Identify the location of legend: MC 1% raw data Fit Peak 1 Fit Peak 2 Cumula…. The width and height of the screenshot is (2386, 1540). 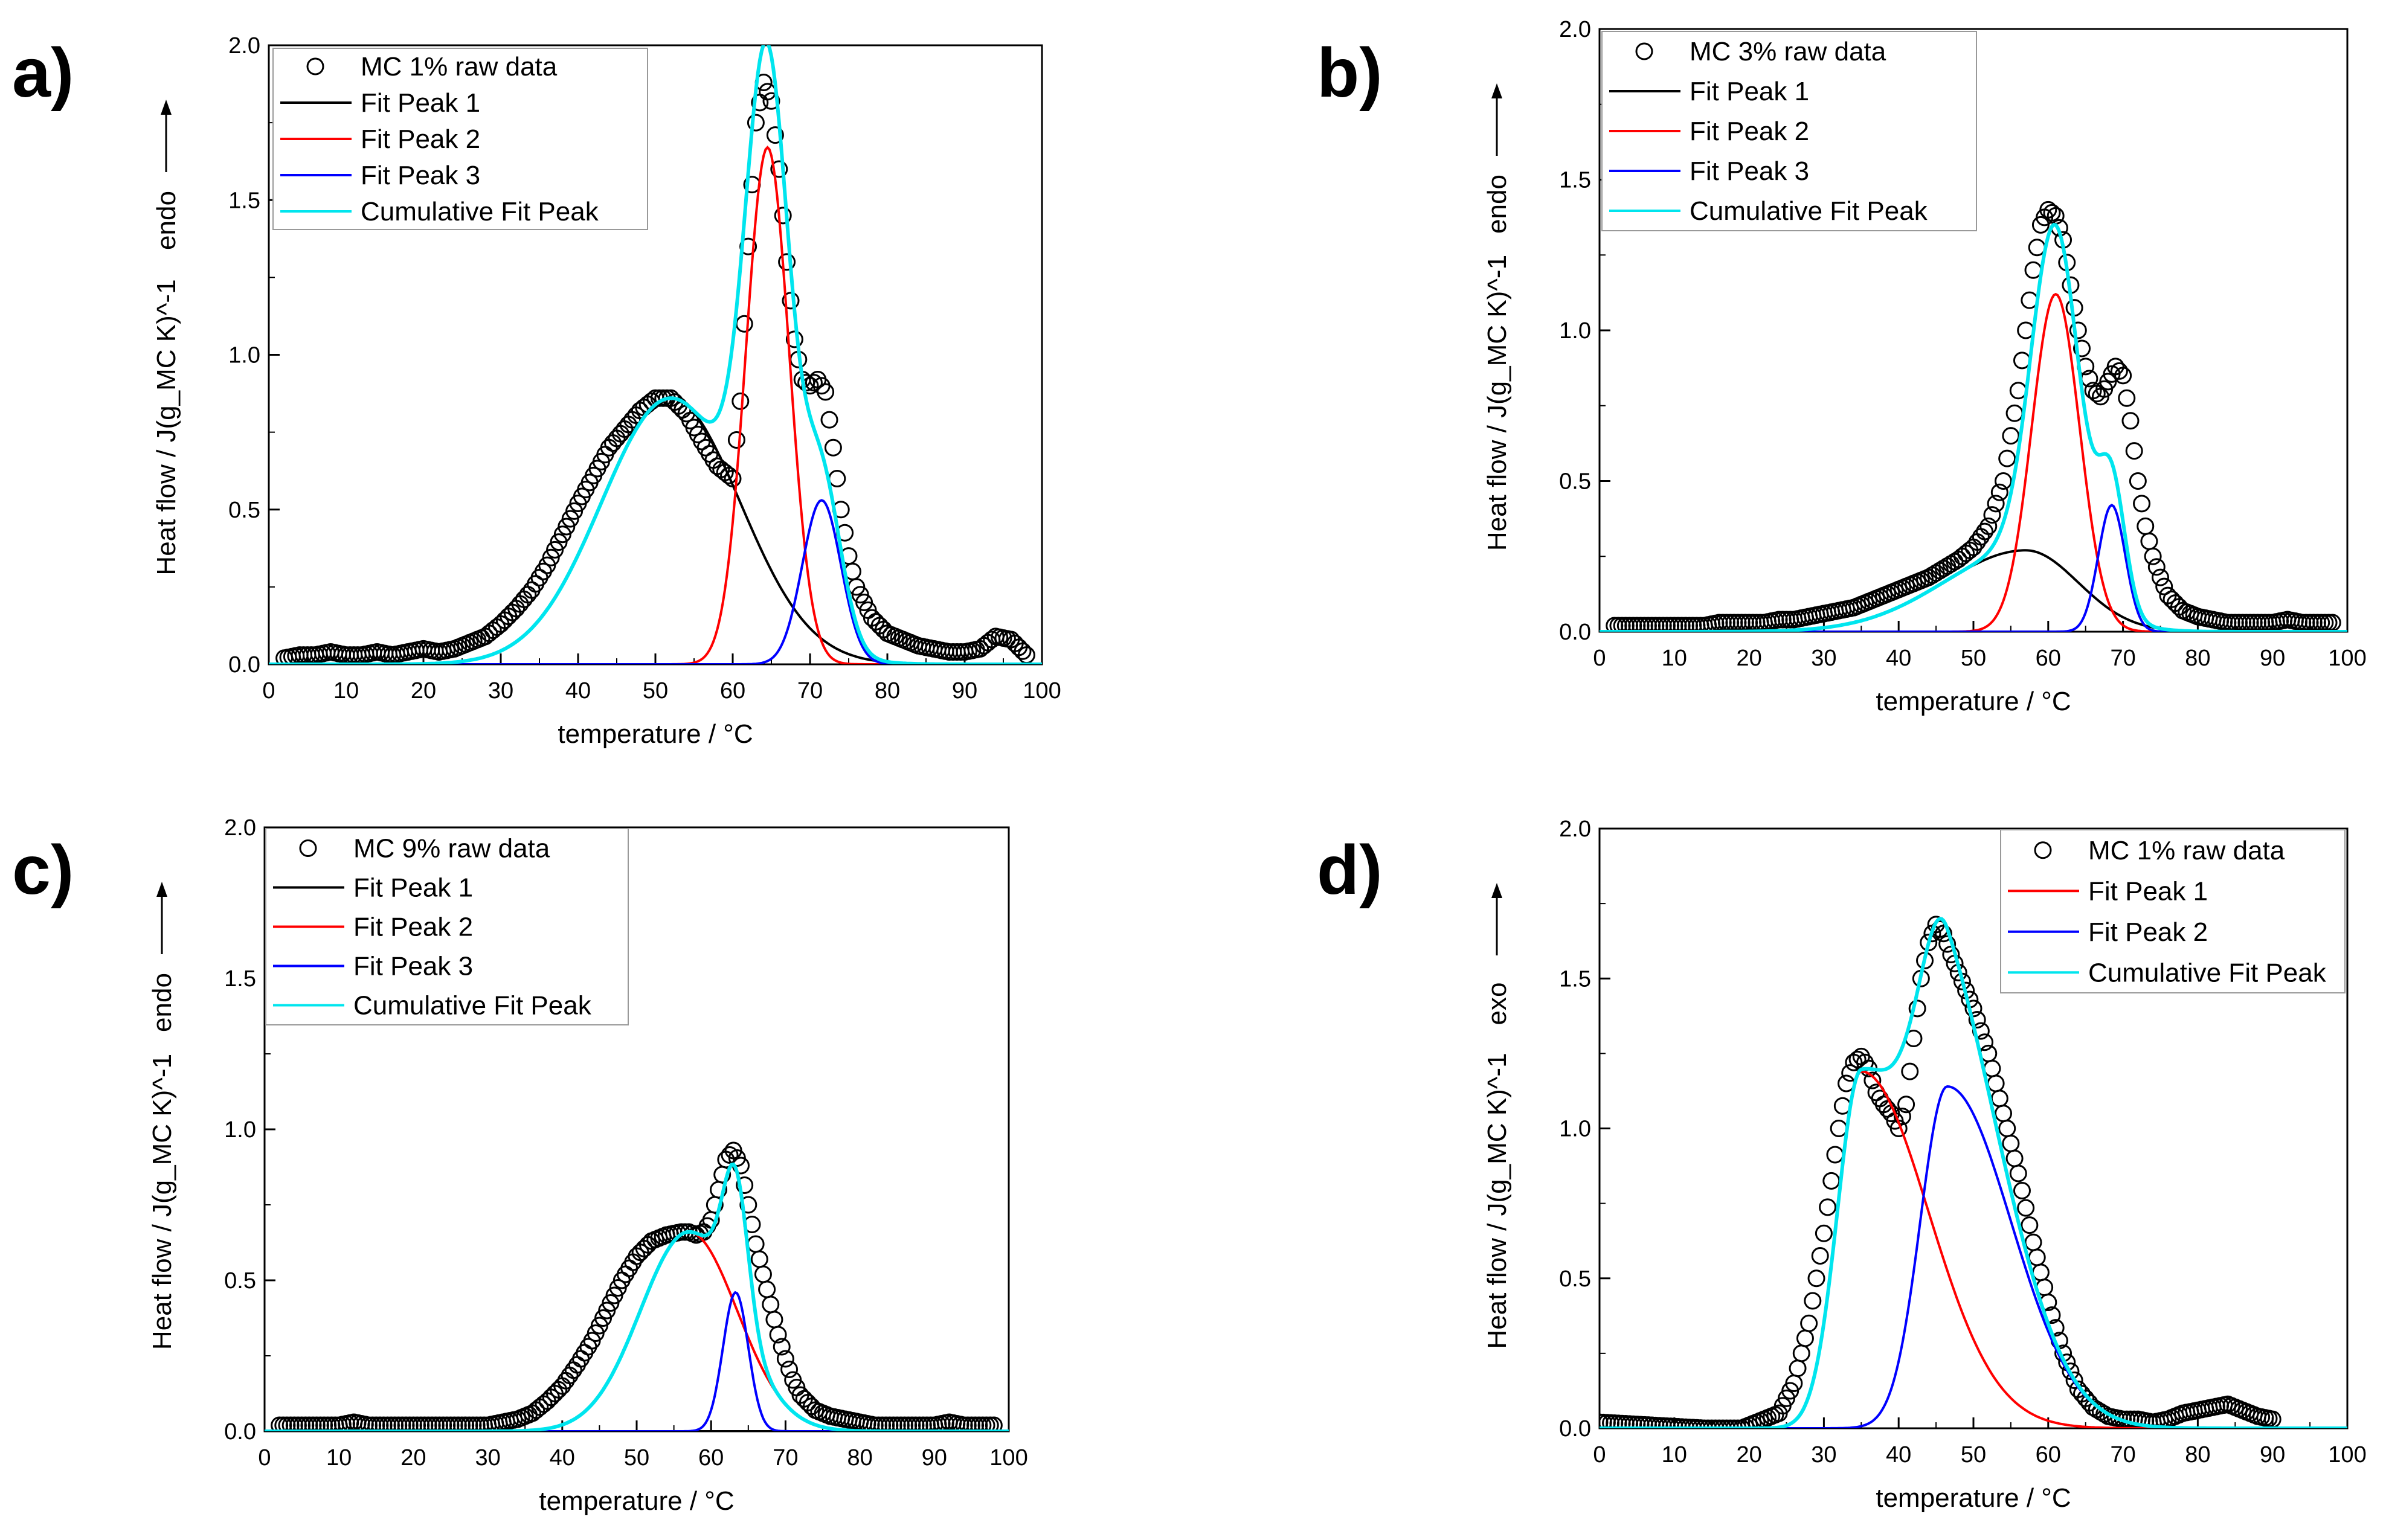
(2173, 911).